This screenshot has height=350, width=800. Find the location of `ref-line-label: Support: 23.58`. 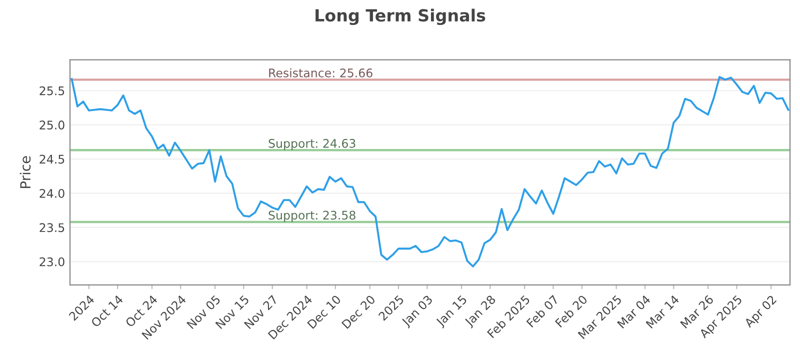

ref-line-label: Support: 23.58 is located at coordinates (312, 216).